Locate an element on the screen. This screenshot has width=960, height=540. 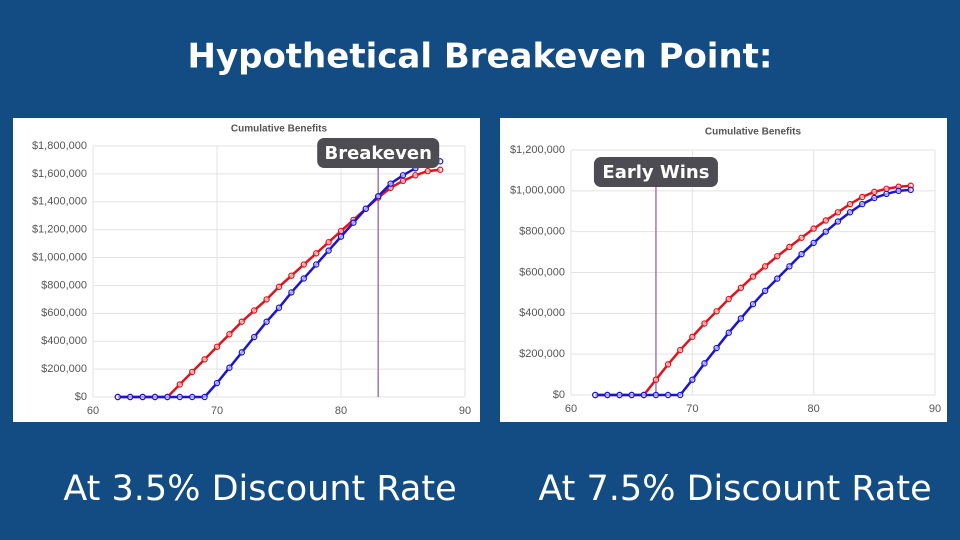
y-tick-label: $1,200,000 is located at coordinates (59, 230).